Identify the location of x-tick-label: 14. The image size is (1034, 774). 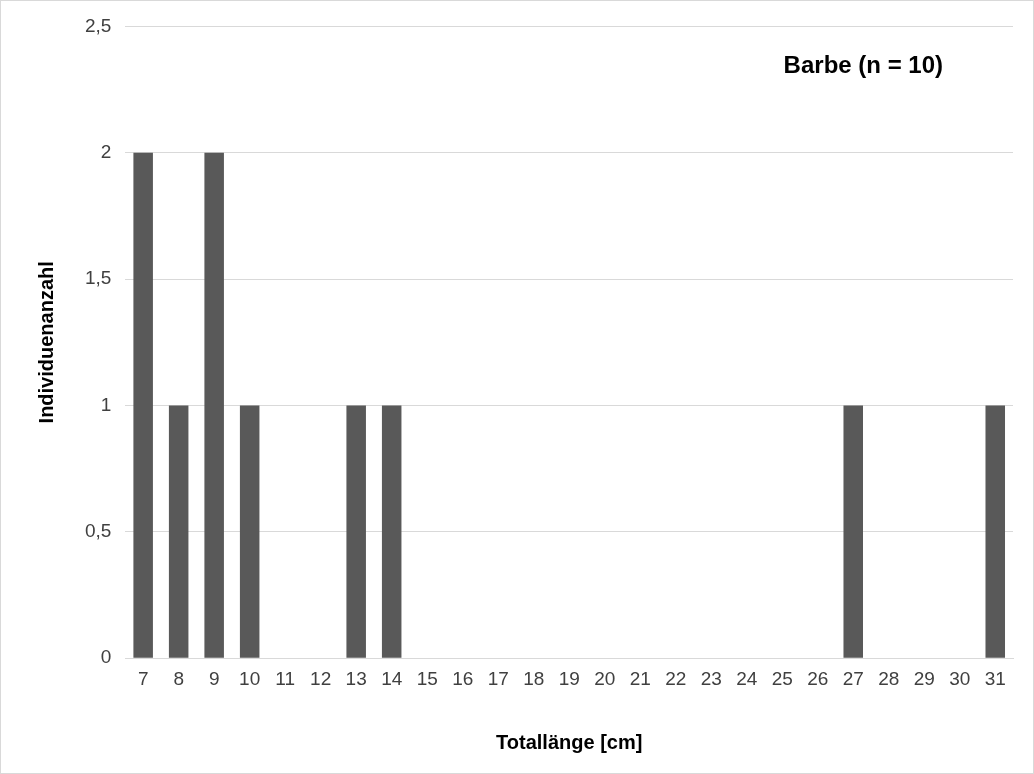
(392, 678).